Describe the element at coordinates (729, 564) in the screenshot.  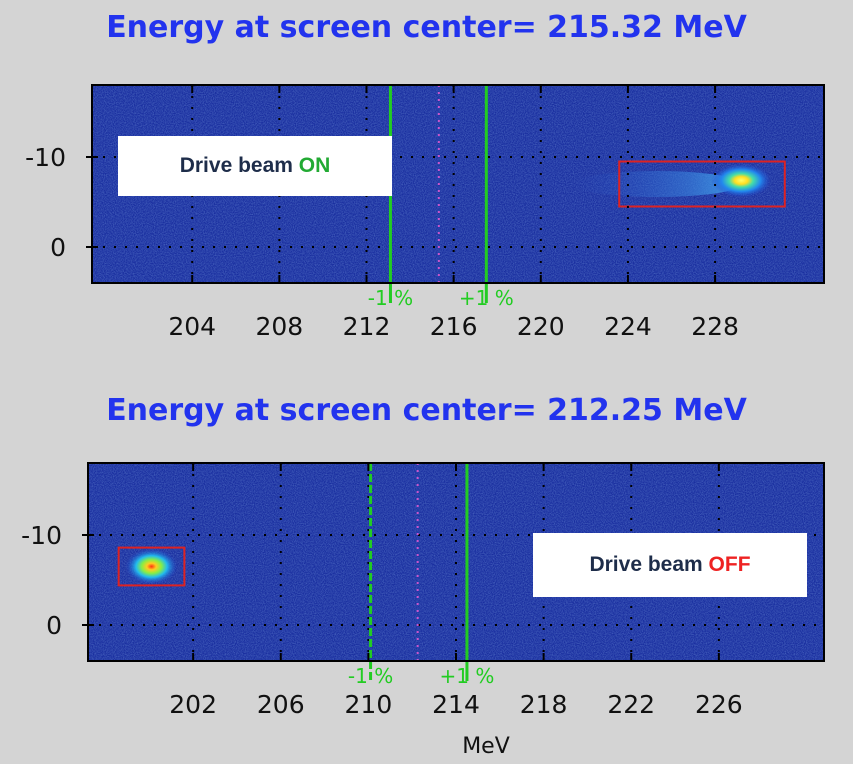
I see `badge-state-off: OFF` at that location.